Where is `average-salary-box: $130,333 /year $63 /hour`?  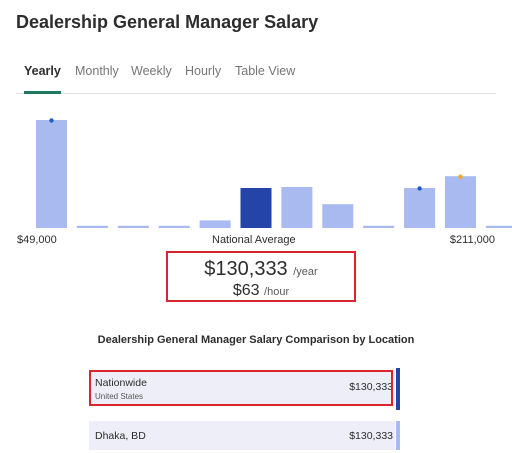 average-salary-box: $130,333 /year $63 /hour is located at coordinates (261, 276).